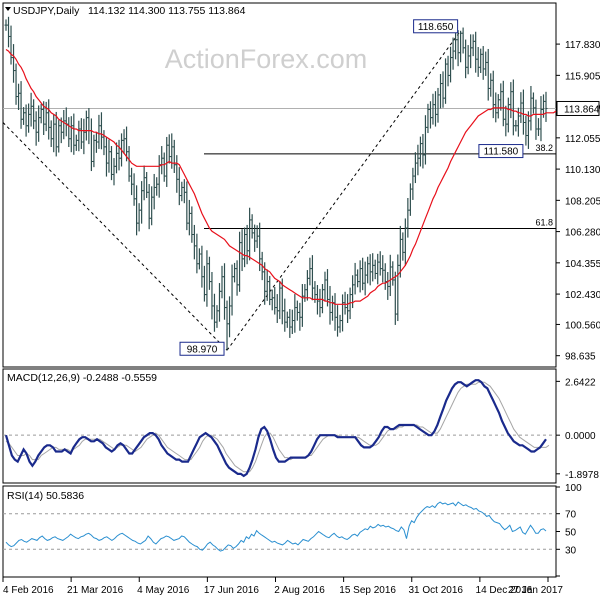  What do you see at coordinates (582, 45) in the screenshot?
I see `price-tick-label: 117.830` at bounding box center [582, 45].